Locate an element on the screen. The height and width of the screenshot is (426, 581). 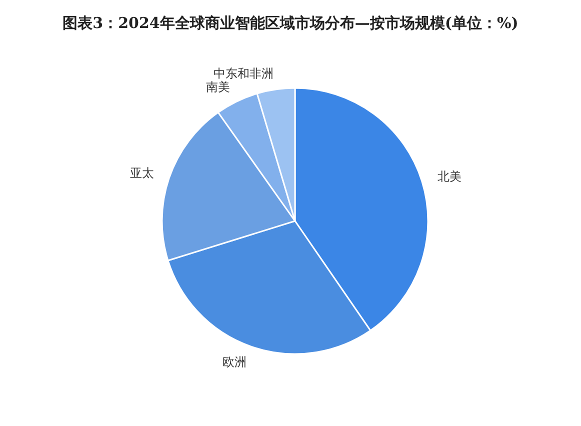
slice-label: 南美 is located at coordinates (218, 87).